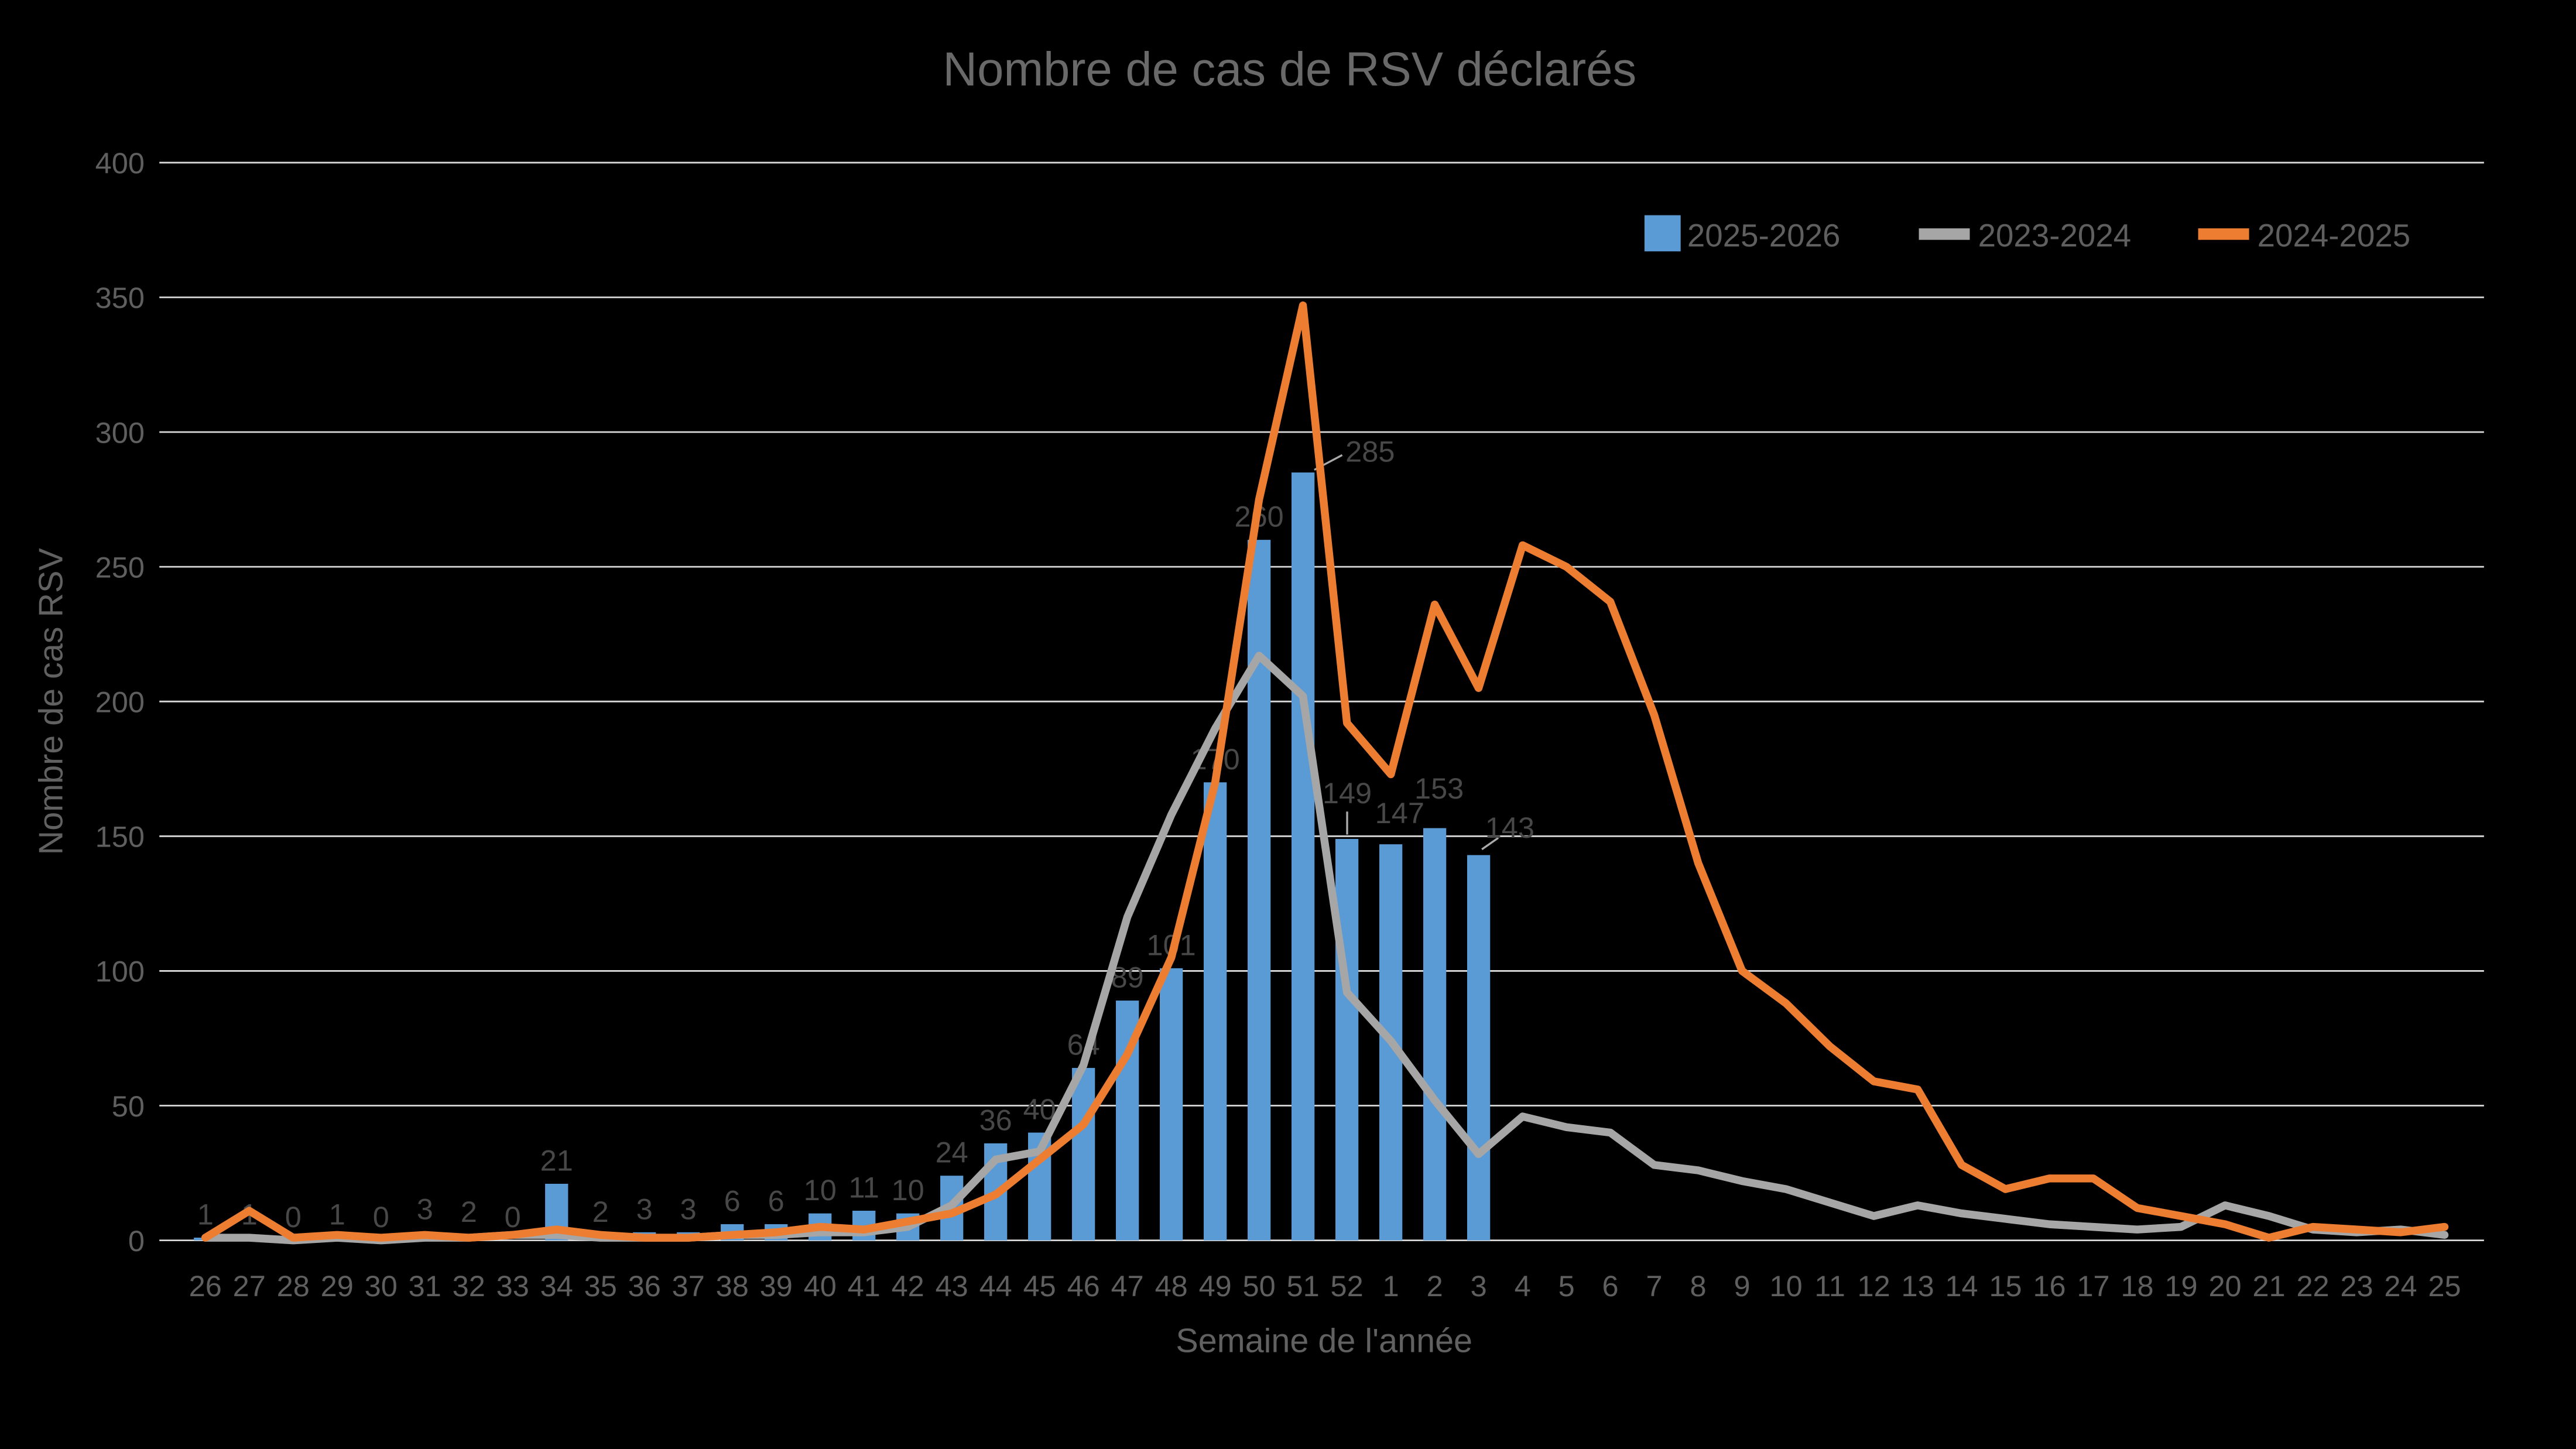 The width and height of the screenshot is (2576, 1449). I want to click on svg-text: 33, so click(512, 1286).